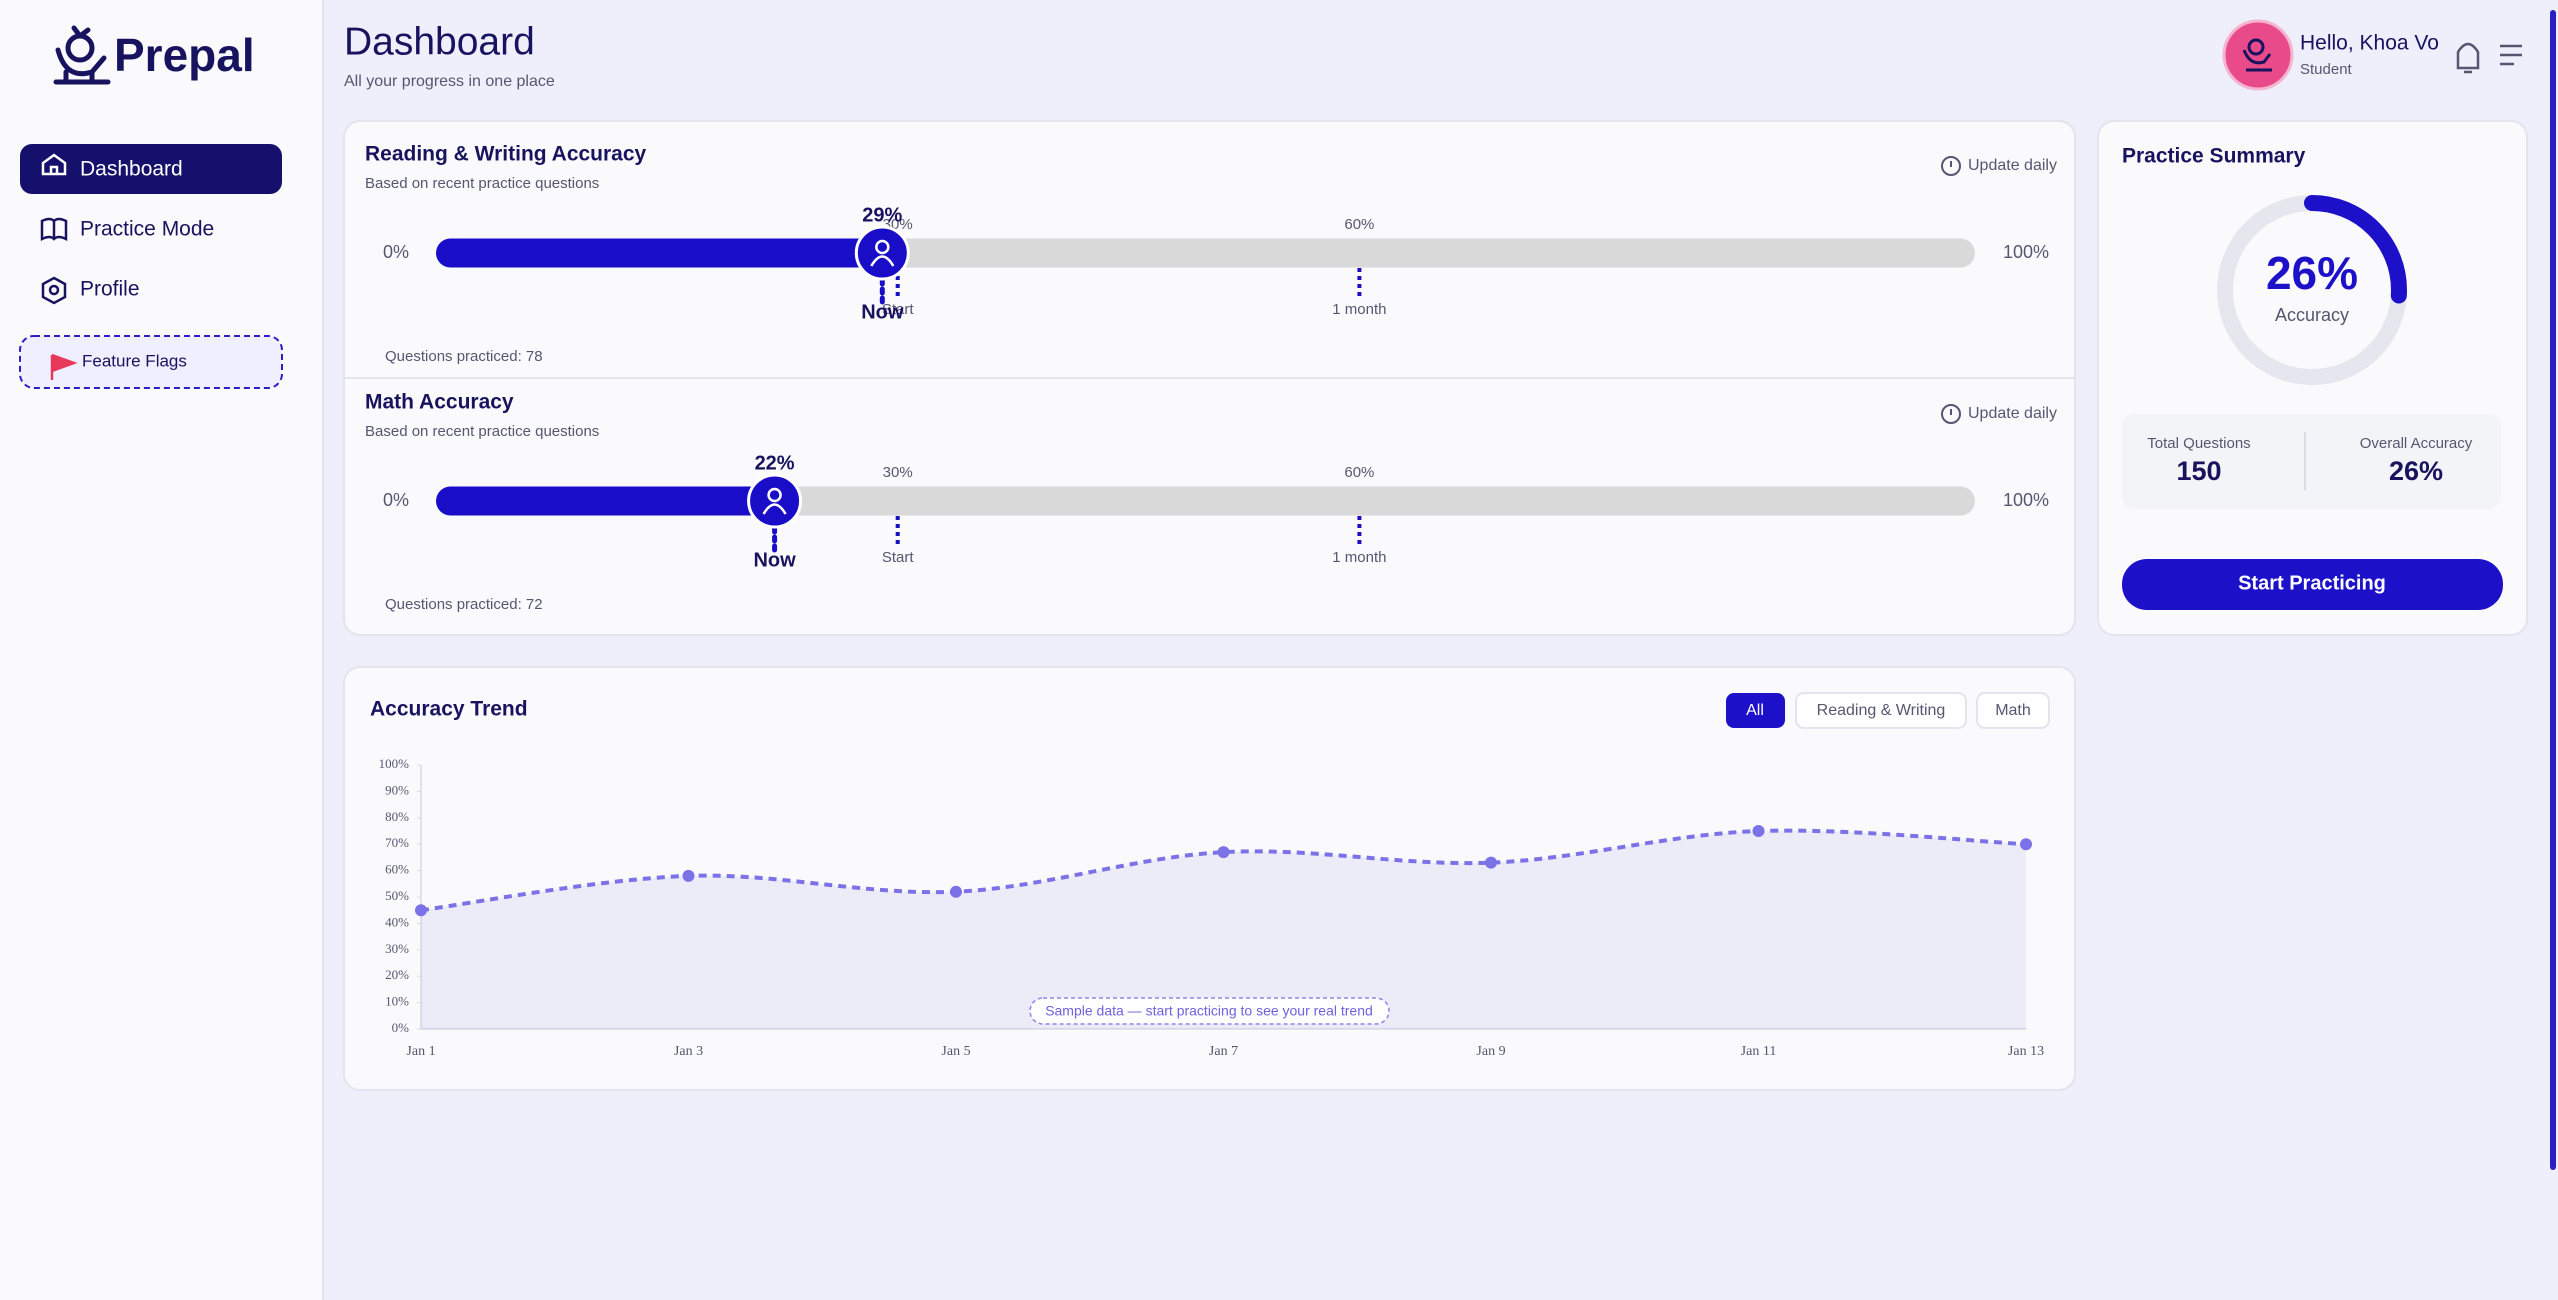  What do you see at coordinates (2416, 471) in the screenshot?
I see `stat-value: 26%` at bounding box center [2416, 471].